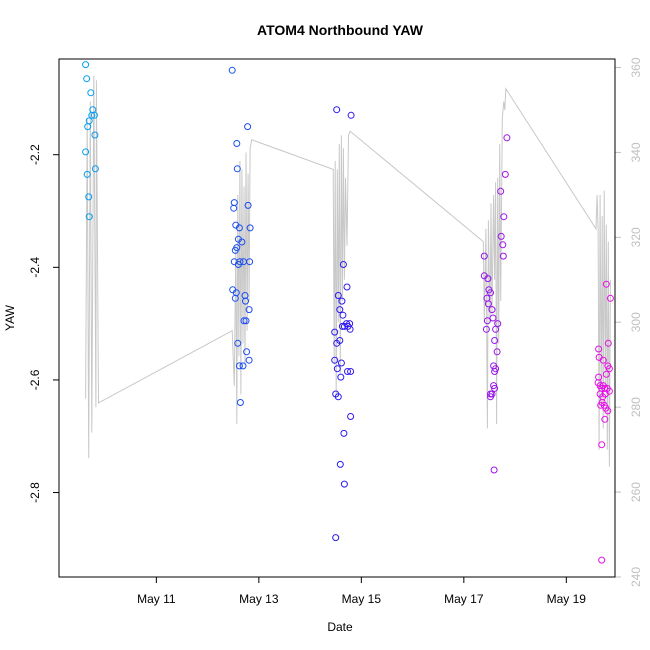 The height and width of the screenshot is (650, 650). What do you see at coordinates (636, 322) in the screenshot?
I see `y2-tick-label: 300` at bounding box center [636, 322].